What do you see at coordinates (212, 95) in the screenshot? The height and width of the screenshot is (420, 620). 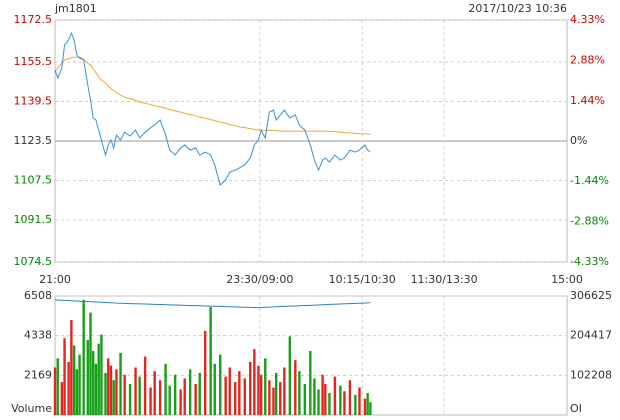 I see `price-line` at bounding box center [212, 95].